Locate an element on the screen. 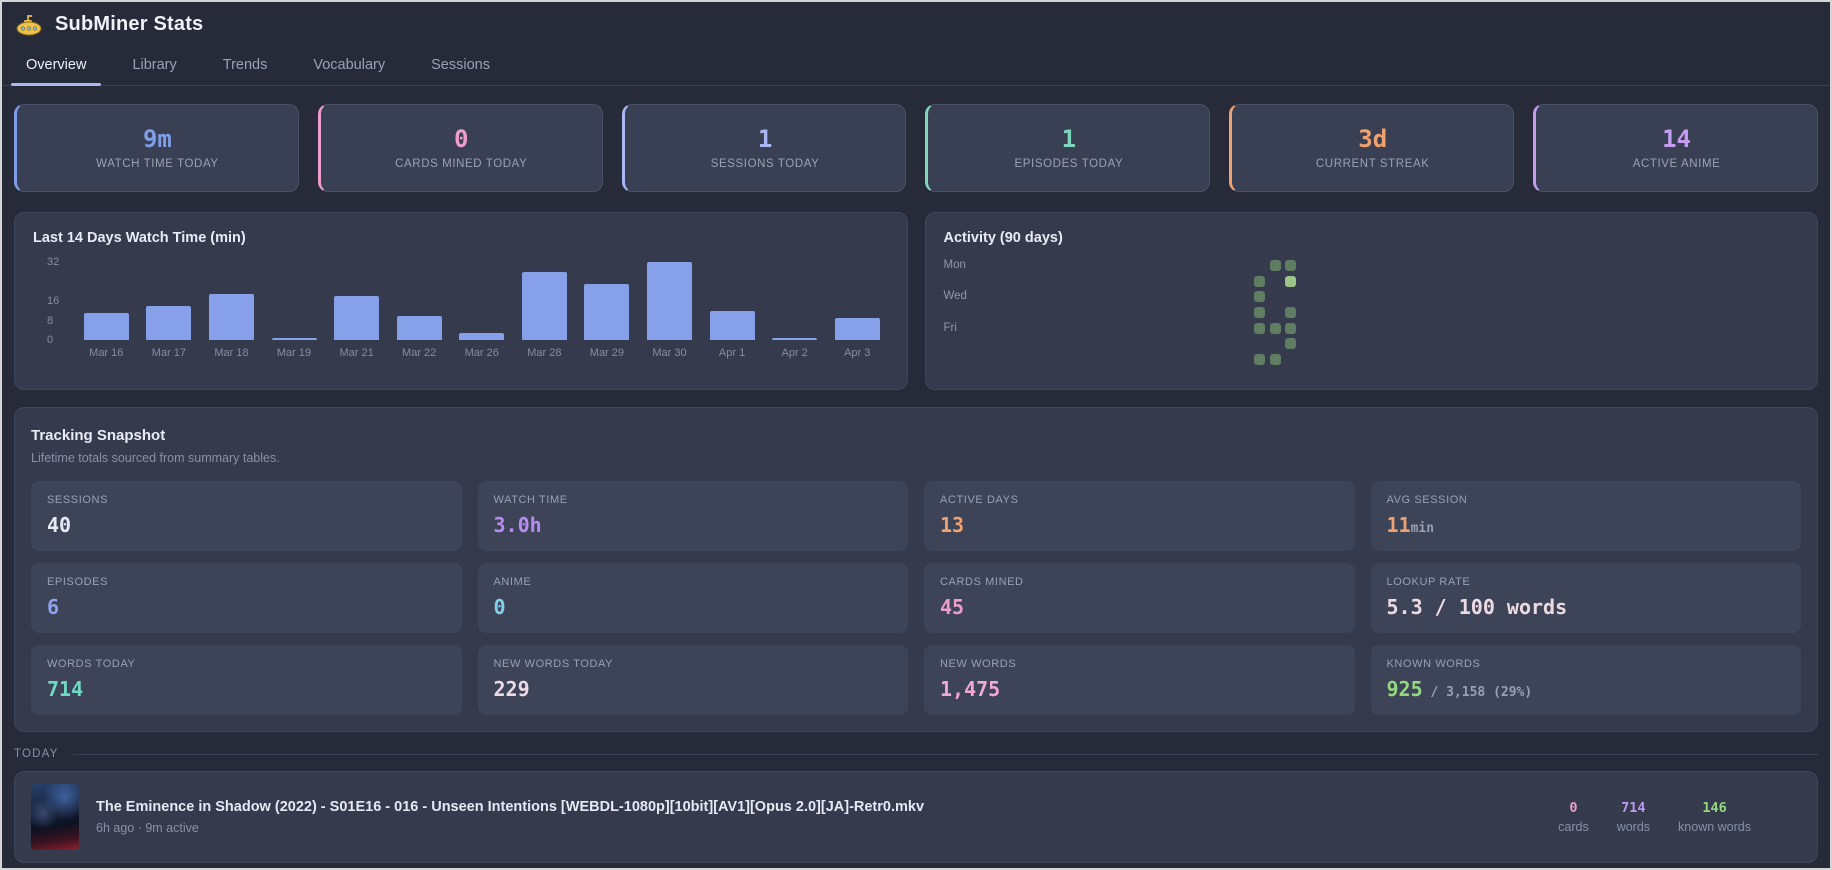 Image resolution: width=1832 pixels, height=870 pixels. stat-card-cards-mined-today: 0 CARDS MINED TODAY is located at coordinates (460, 148).